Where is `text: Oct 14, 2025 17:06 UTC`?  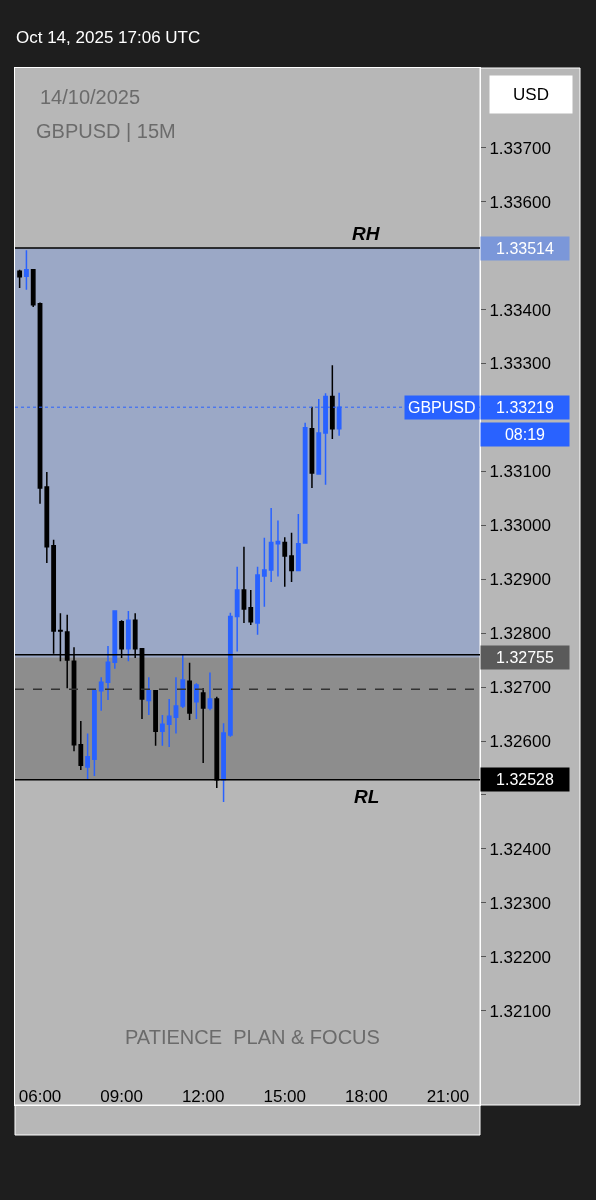
text: Oct 14, 2025 17:06 UTC is located at coordinates (108, 37).